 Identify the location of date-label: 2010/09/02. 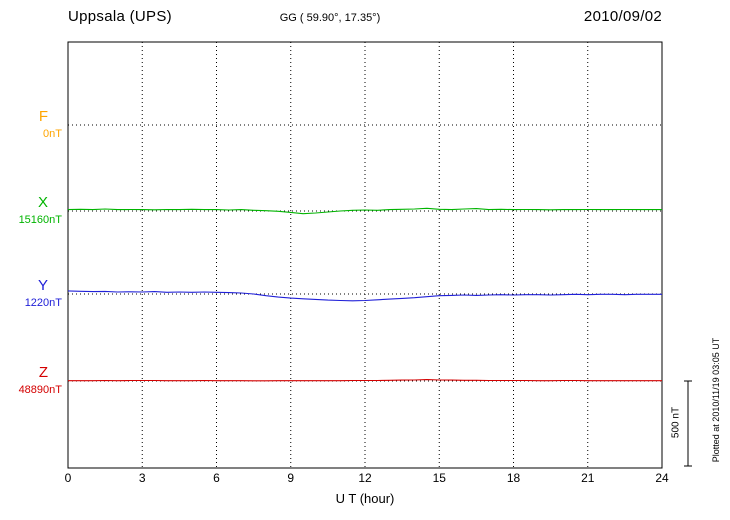
(622, 16).